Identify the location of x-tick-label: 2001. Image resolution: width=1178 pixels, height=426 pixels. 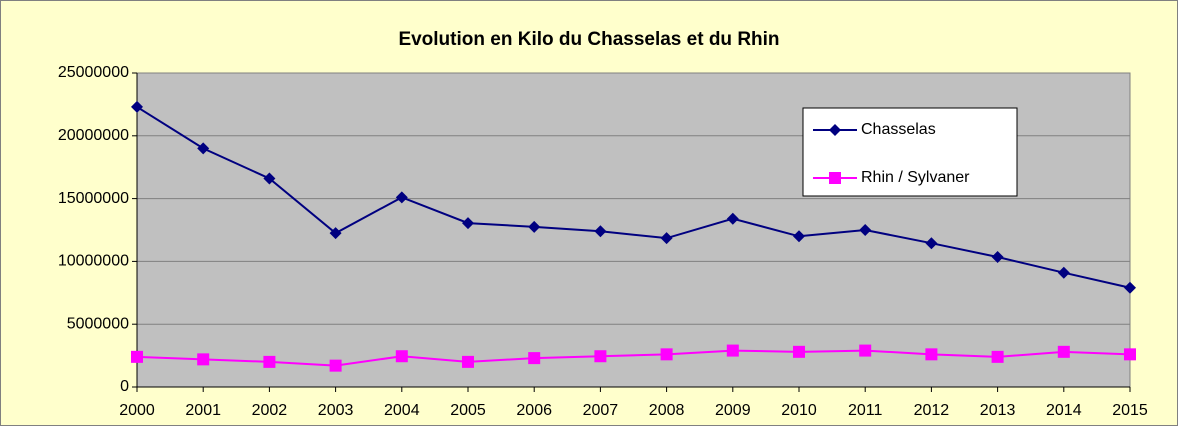
(203, 410).